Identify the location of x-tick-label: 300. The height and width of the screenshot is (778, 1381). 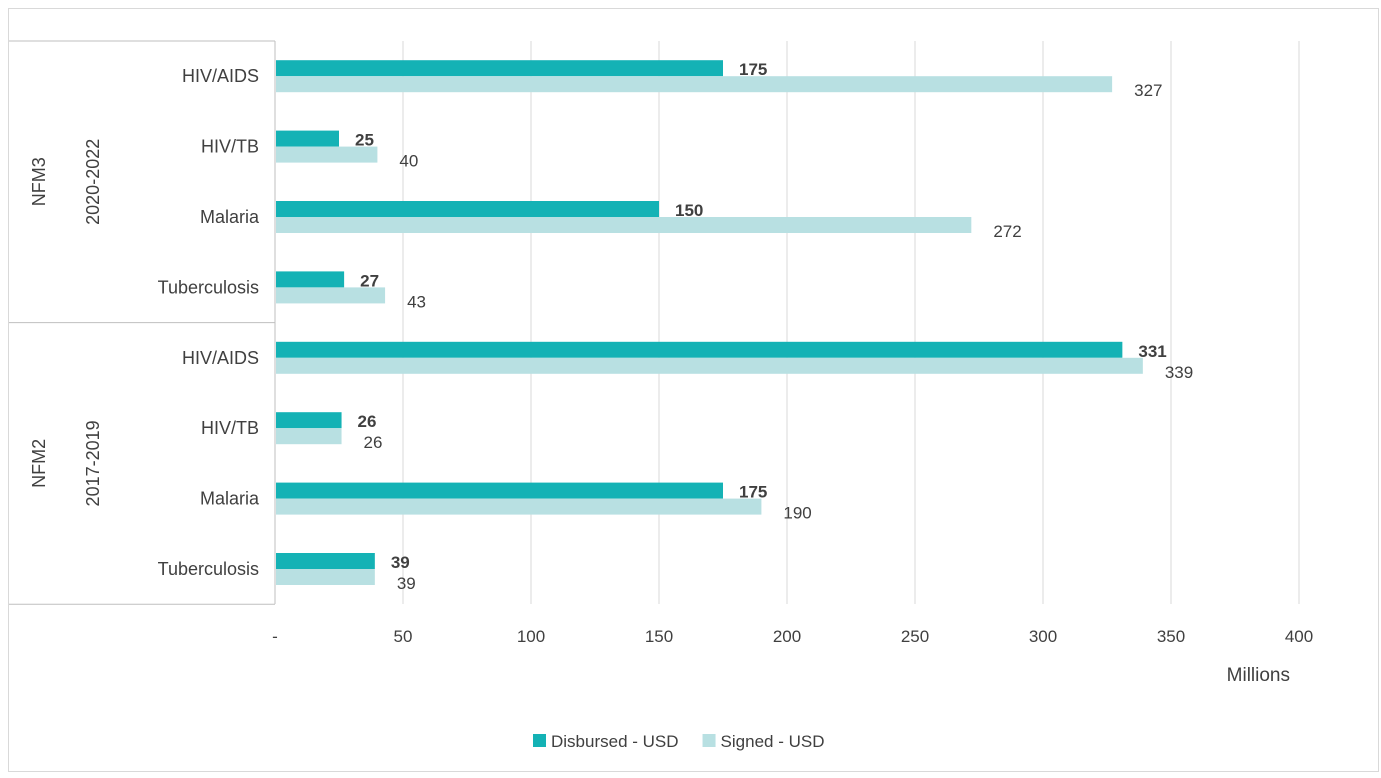
(1043, 636).